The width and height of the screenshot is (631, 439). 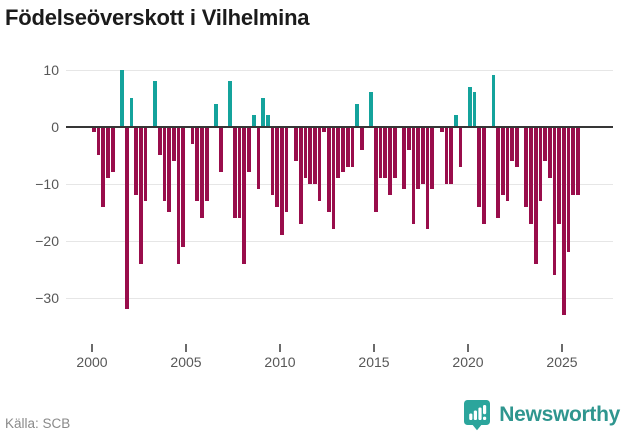 What do you see at coordinates (339, 70) in the screenshot?
I see `gridline-y10` at bounding box center [339, 70].